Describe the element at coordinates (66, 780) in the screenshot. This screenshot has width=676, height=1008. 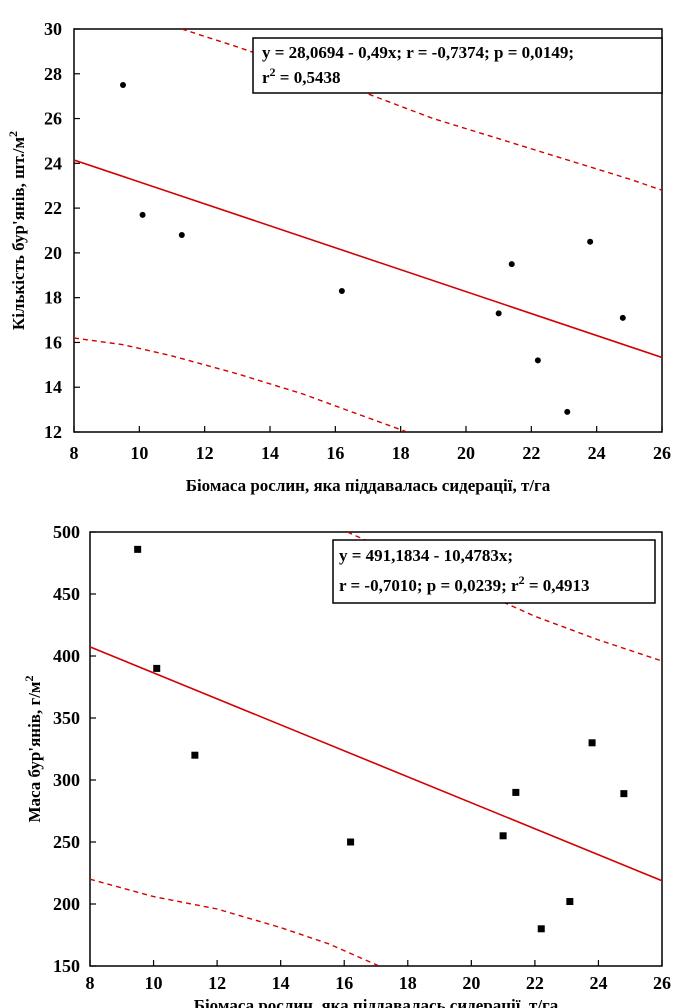
I see `y-tick-label: 300` at that location.